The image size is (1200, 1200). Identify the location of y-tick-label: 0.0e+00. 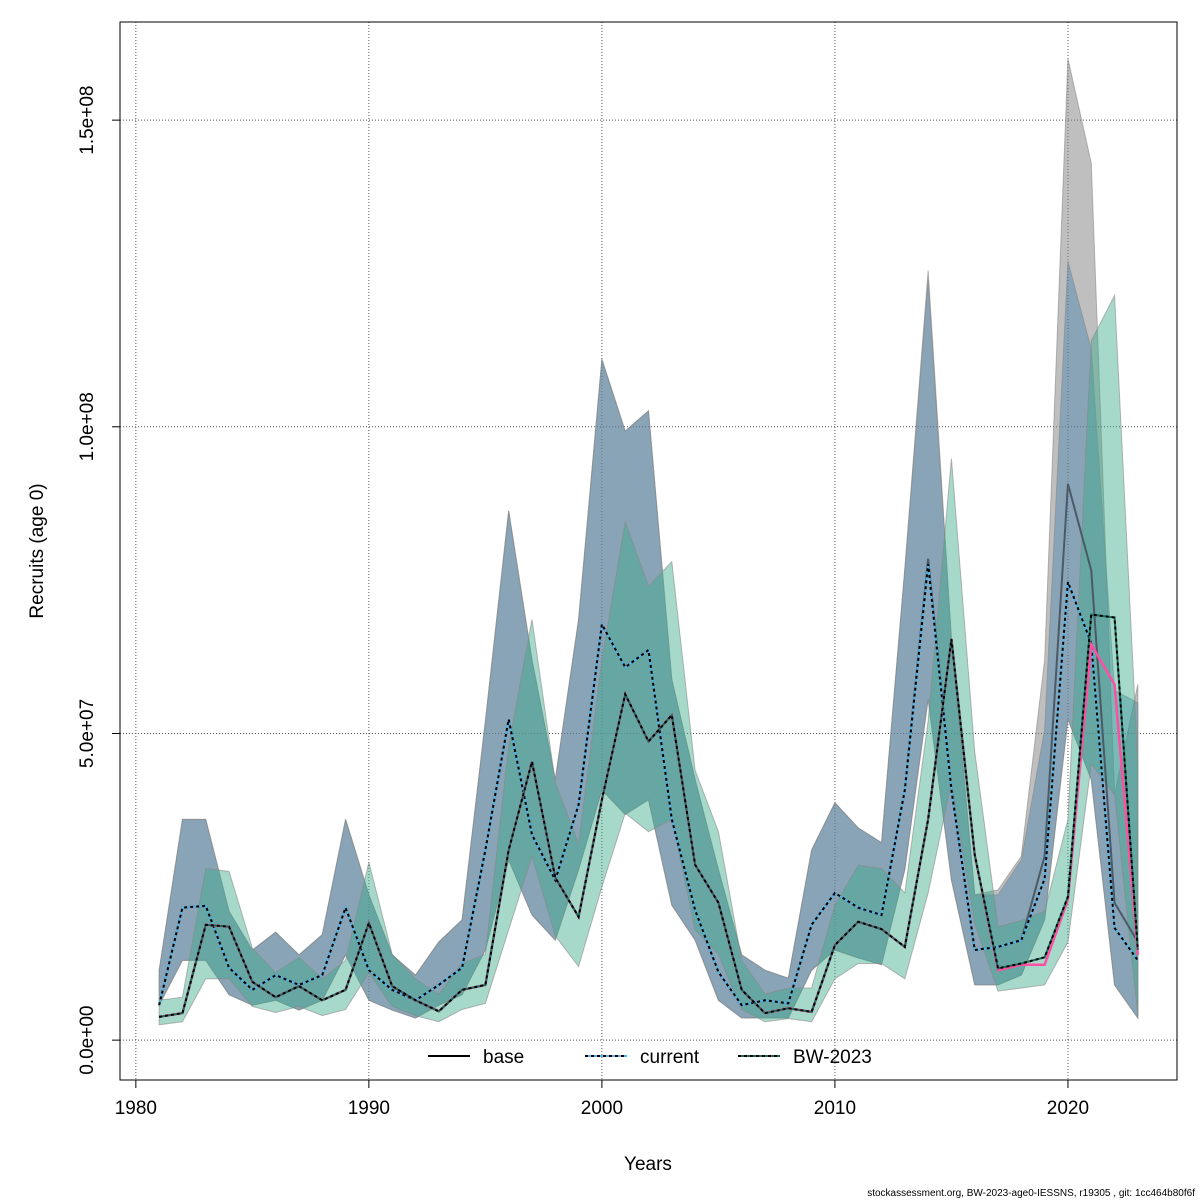
(87, 1040).